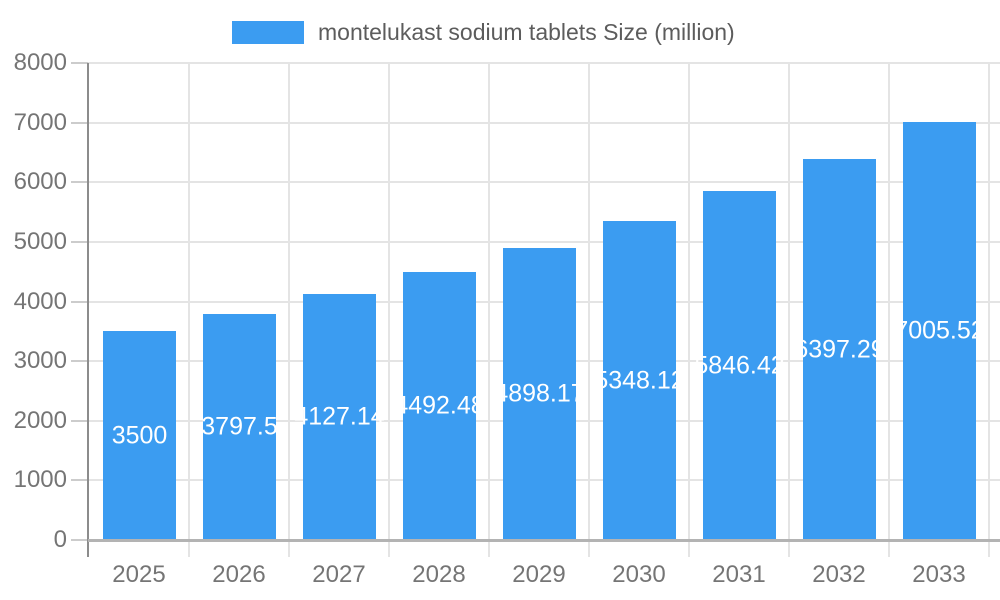 The width and height of the screenshot is (1000, 600). What do you see at coordinates (40, 241) in the screenshot?
I see `y-axis-tick-label: 5000` at bounding box center [40, 241].